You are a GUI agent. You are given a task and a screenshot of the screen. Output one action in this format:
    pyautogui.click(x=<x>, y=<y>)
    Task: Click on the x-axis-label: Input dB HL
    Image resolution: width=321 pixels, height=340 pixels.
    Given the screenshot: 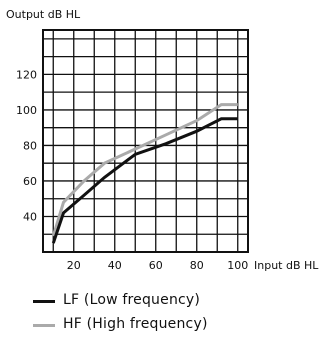 What is the action you would take?
    pyautogui.click(x=286, y=265)
    